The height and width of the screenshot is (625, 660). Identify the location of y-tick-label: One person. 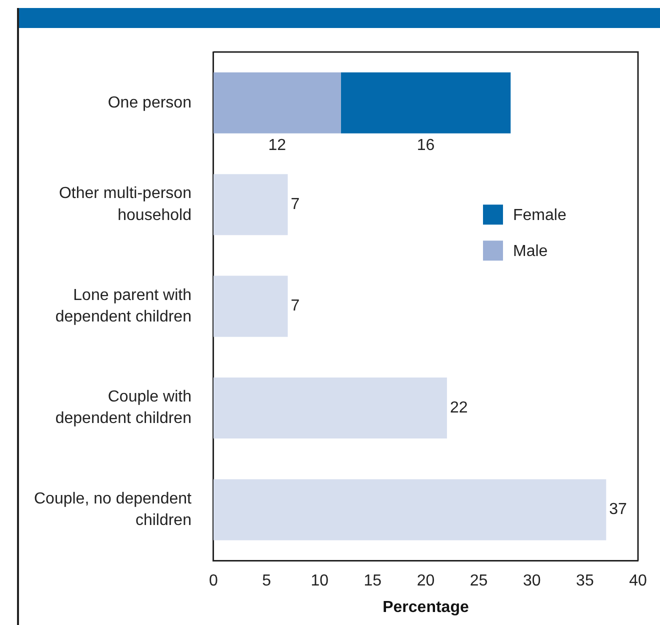
(150, 103).